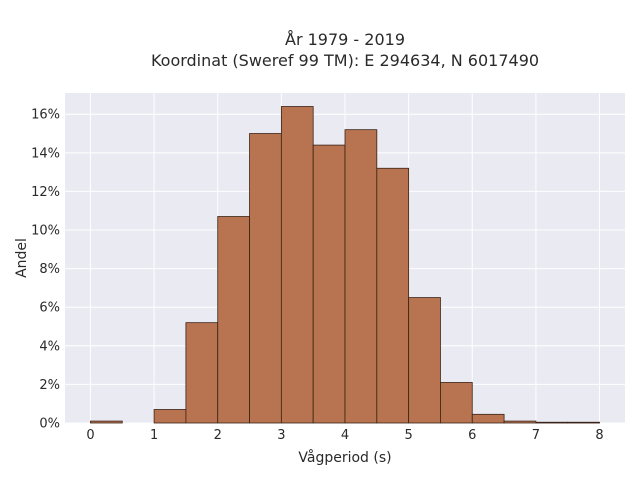  I want to click on y-axis-ticks: 0% 2% 4% 6% 8% 10% 12% 14% 16%, so click(45, 270).